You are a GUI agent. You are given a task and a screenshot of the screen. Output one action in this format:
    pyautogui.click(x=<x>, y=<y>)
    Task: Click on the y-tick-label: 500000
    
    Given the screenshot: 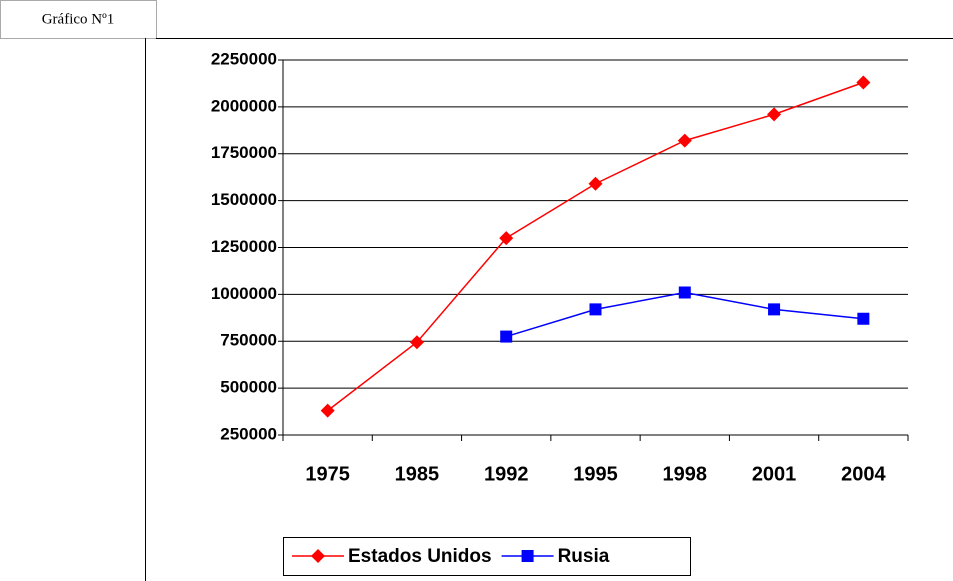 What is the action you would take?
    pyautogui.click(x=248, y=387)
    